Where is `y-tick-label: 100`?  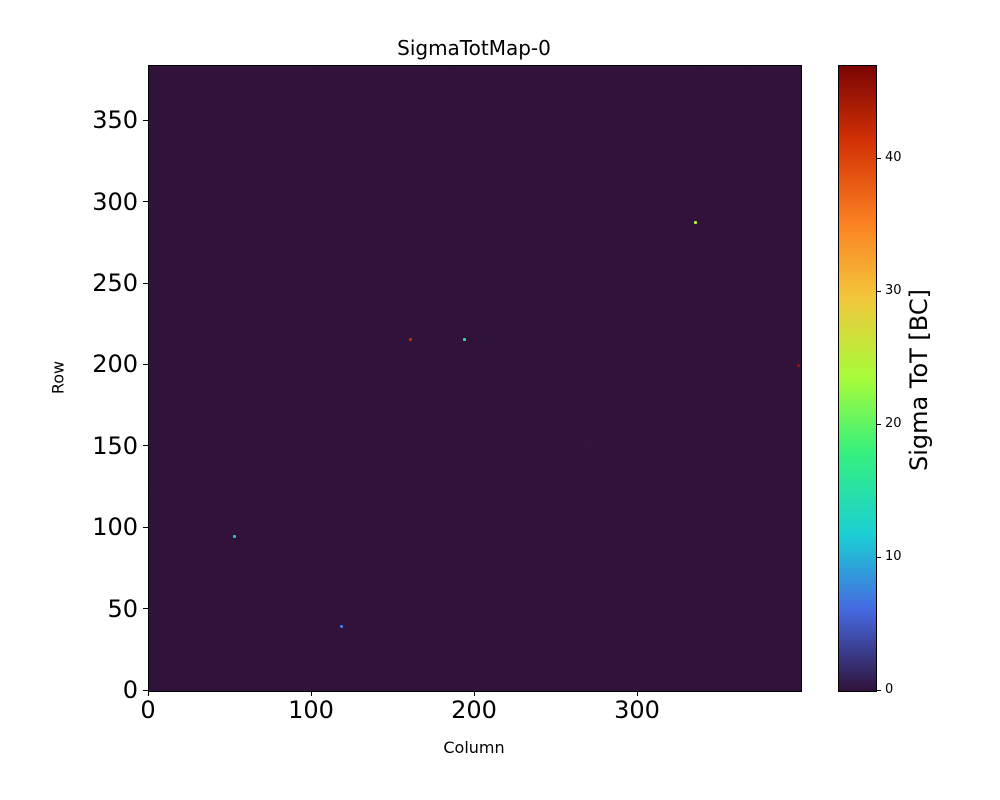 y-tick-label: 100 is located at coordinates (115, 527).